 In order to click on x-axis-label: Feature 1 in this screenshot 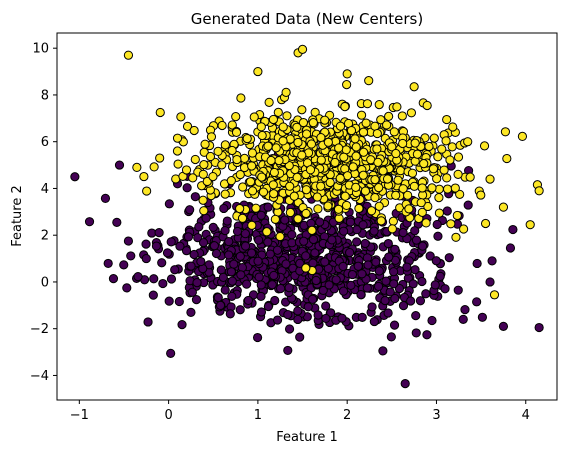, I will do `click(307, 437)`.